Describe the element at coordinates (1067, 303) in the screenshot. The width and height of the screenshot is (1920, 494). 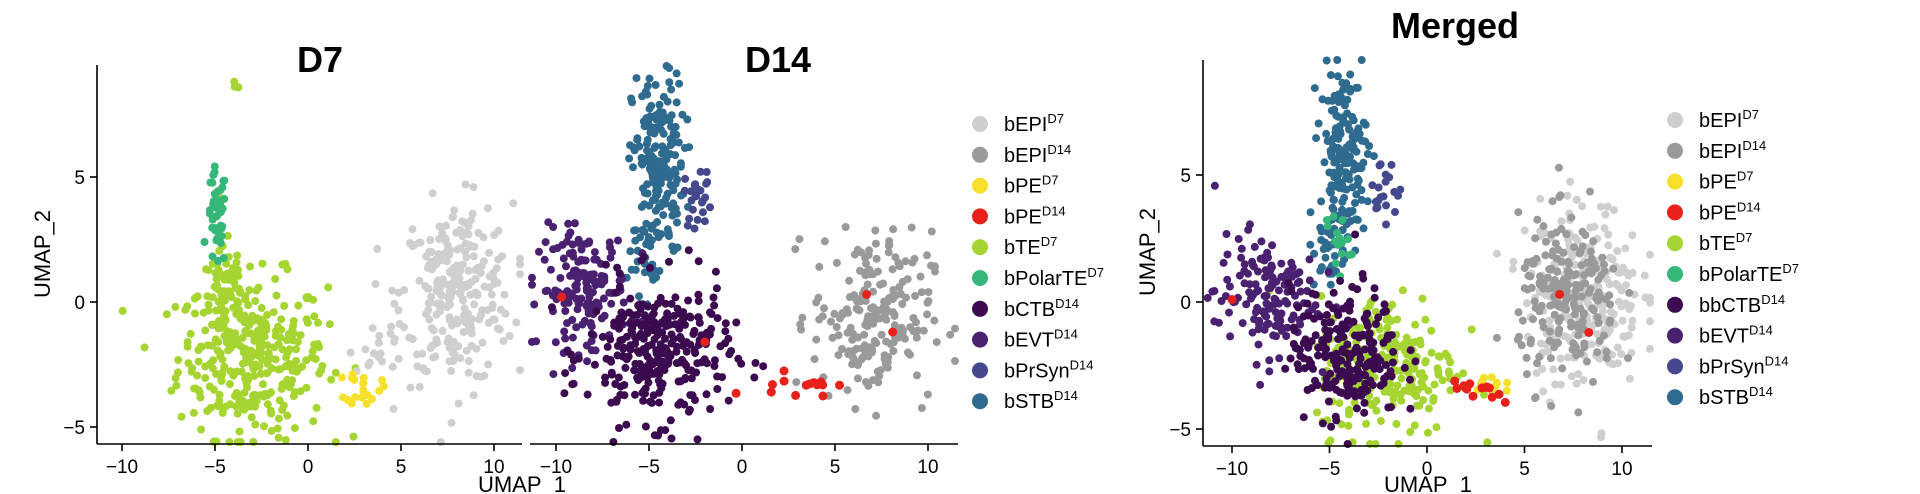
I see `legend-label-superscript: D14` at that location.